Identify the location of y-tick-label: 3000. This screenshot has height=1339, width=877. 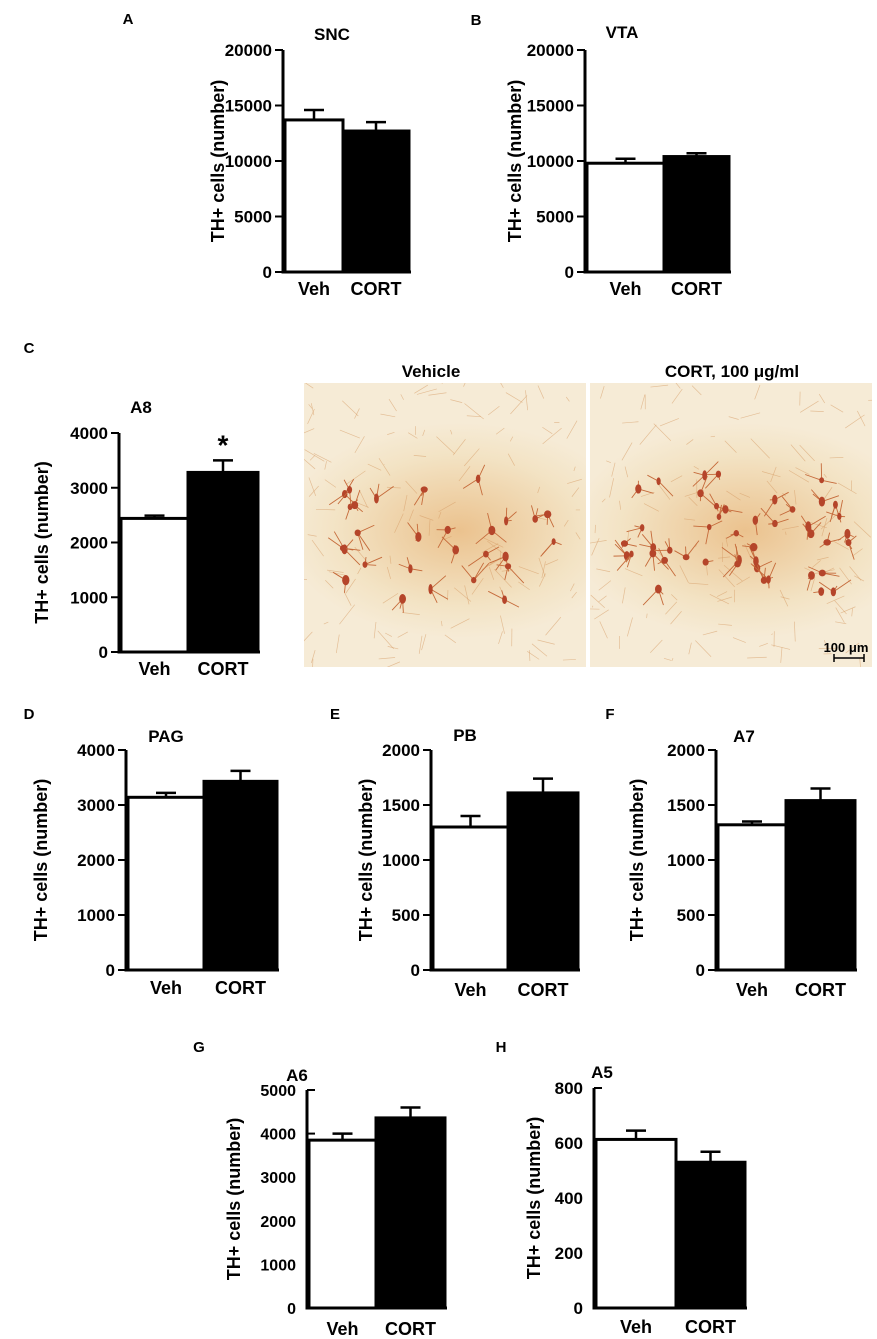
(96, 805).